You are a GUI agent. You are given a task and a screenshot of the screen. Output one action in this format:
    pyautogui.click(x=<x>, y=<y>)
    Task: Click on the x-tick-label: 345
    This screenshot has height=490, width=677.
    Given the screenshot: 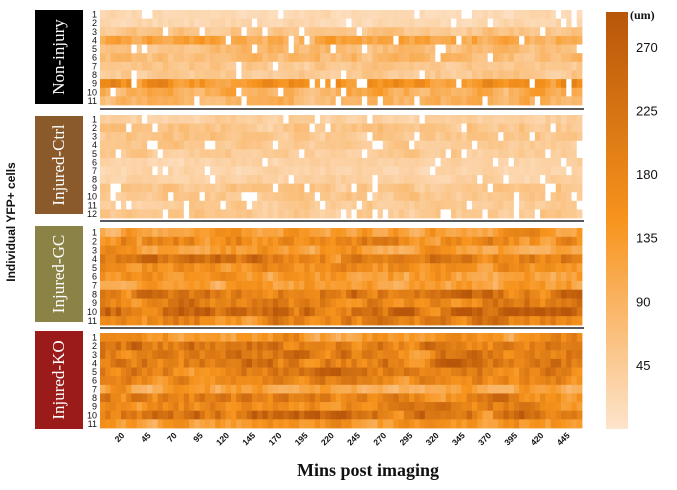 What is the action you would take?
    pyautogui.click(x=458, y=438)
    